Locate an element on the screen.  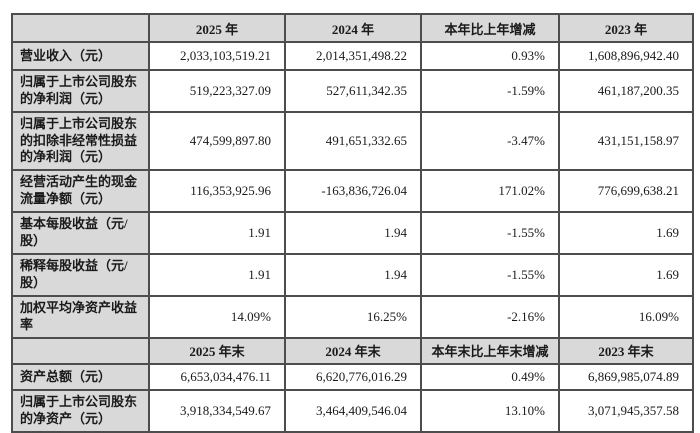
value-cell: 3,464,409,546.04 is located at coordinates (353, 410).